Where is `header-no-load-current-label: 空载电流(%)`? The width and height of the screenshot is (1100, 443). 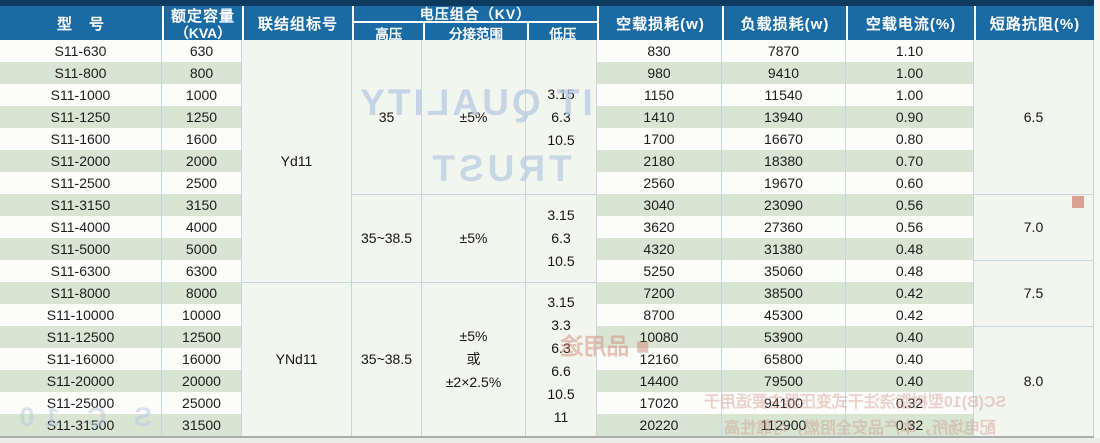 header-no-load-current-label: 空载电流(%) is located at coordinates (911, 24).